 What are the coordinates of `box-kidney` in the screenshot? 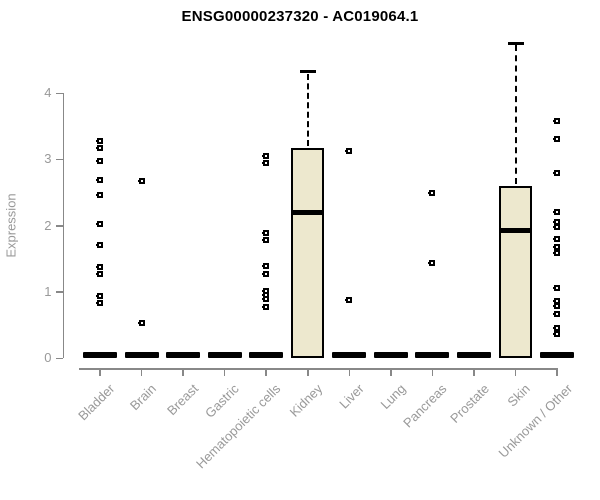 It's located at (308, 252).